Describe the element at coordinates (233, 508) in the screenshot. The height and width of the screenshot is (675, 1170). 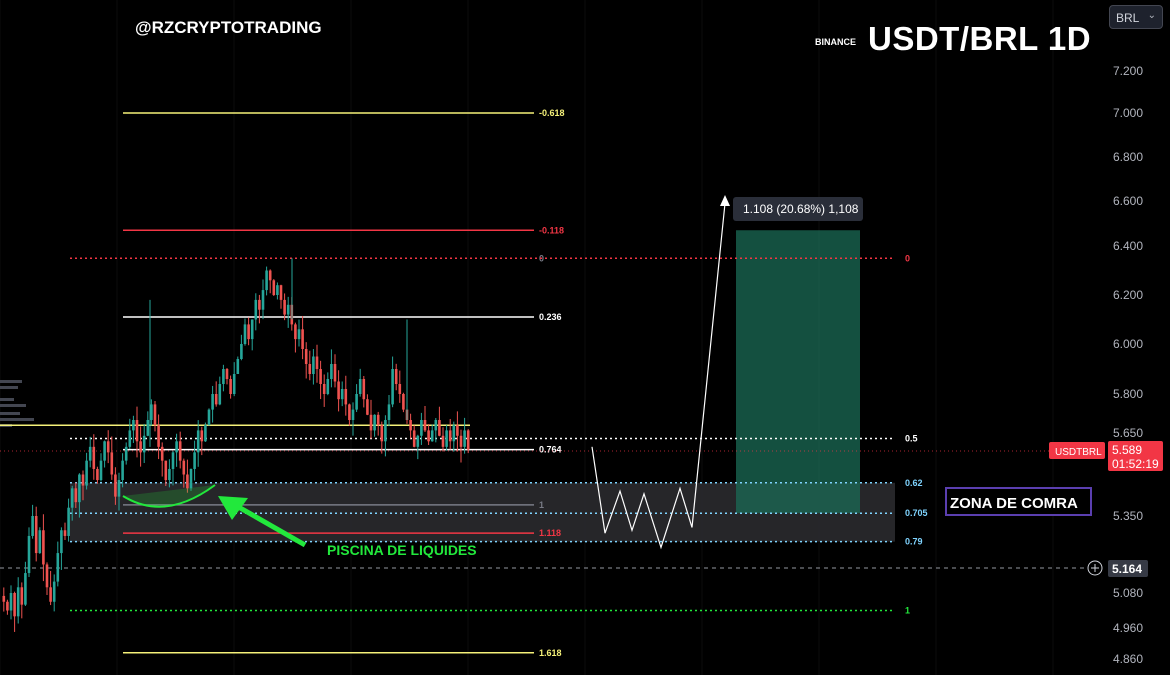
I see `liquidity-arrowhead` at that location.